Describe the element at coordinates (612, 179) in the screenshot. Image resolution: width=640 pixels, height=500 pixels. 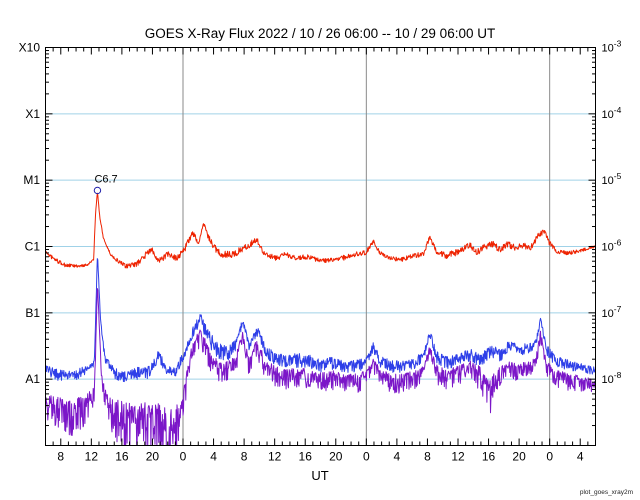
I see `flux-value-label: 10-5` at that location.